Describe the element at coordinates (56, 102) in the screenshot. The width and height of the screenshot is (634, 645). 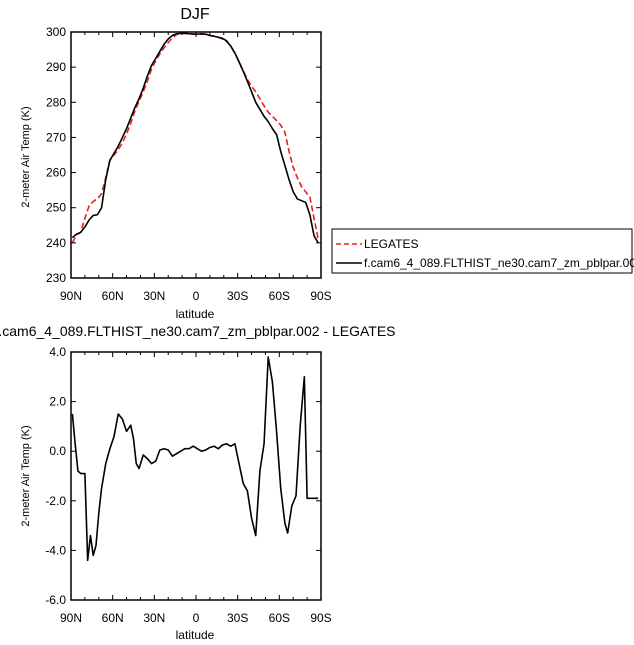
I see `top-y-tick-label: 280` at that location.